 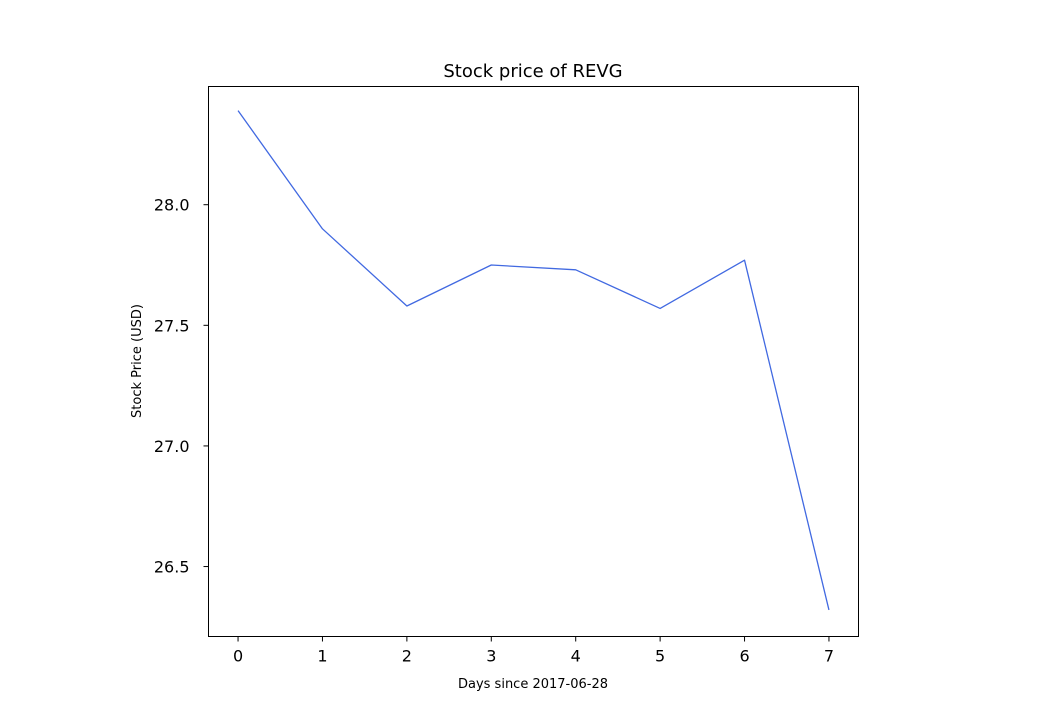 I want to click on y-axis: 26.5 27.0 27.5 28.0, so click(x=181, y=386).